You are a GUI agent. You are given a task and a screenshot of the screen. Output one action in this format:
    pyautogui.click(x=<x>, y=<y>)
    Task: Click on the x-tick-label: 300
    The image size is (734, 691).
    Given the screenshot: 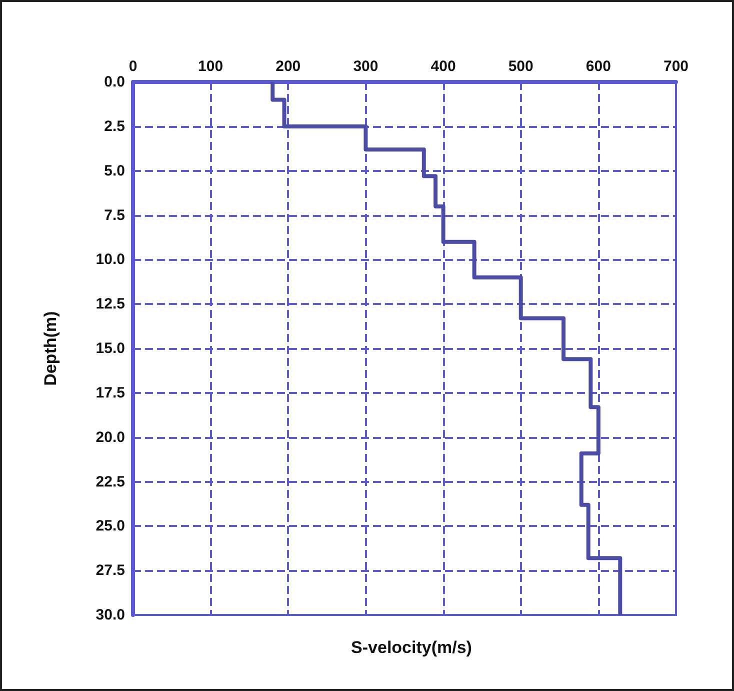 What is the action you would take?
    pyautogui.click(x=365, y=66)
    